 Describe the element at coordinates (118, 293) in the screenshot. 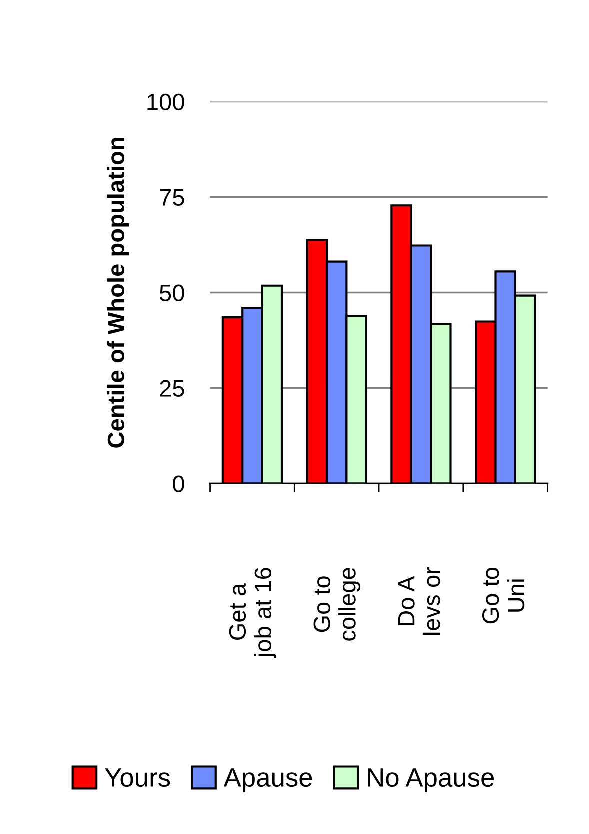

I see `y-axis-title: Centile of Whole population` at that location.